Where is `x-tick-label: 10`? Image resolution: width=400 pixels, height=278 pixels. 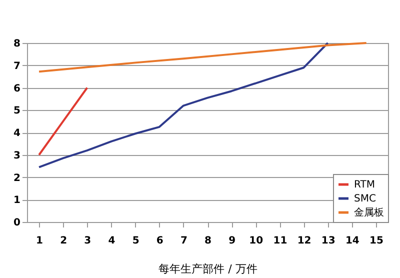 x-tick-label: 10 is located at coordinates (256, 241).